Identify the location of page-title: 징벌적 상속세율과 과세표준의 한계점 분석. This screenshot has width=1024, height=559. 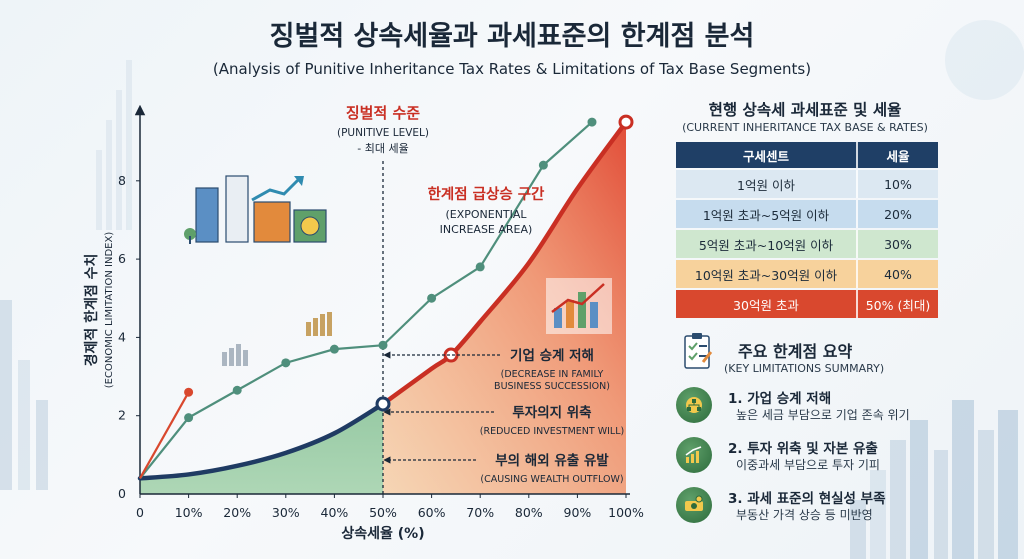
(512, 36).